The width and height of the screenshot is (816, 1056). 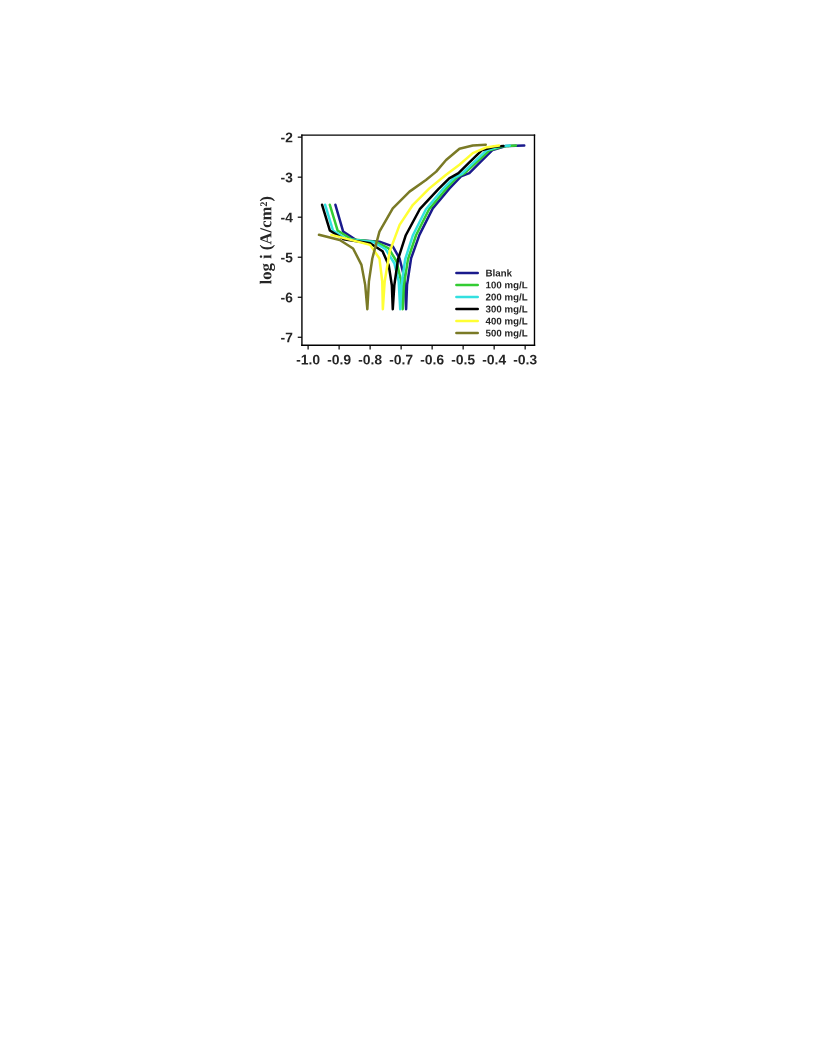 What do you see at coordinates (287, 177) in the screenshot?
I see `y-tick-label: -3` at bounding box center [287, 177].